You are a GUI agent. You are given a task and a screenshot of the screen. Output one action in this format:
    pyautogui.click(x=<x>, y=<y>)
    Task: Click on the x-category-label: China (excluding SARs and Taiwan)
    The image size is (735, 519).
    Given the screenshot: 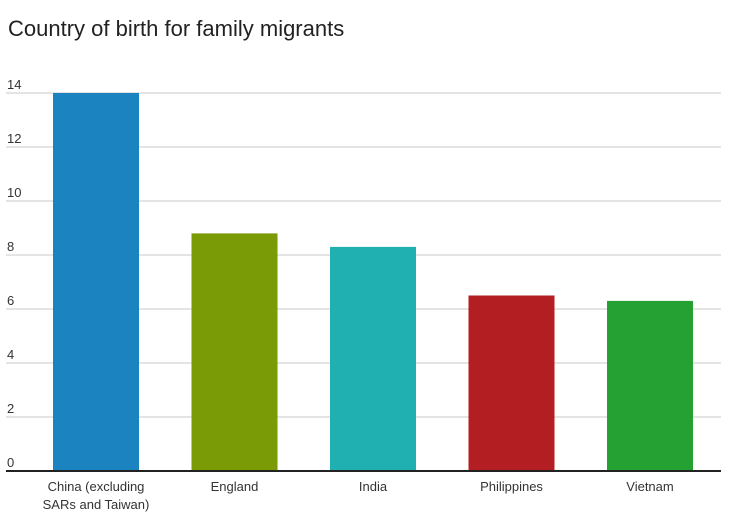 What is the action you would take?
    pyautogui.click(x=96, y=495)
    